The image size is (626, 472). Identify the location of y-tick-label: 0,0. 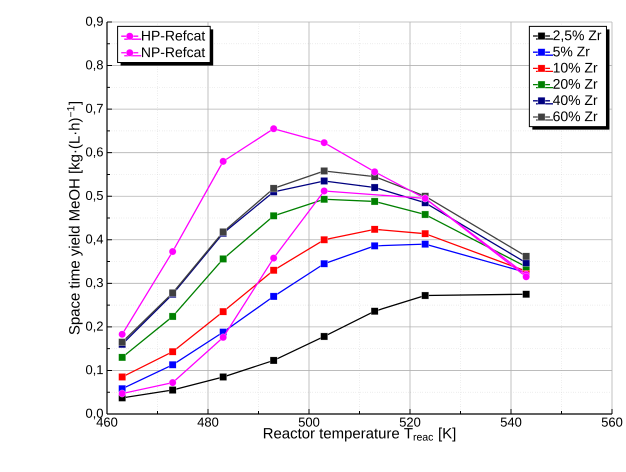
(94, 414).